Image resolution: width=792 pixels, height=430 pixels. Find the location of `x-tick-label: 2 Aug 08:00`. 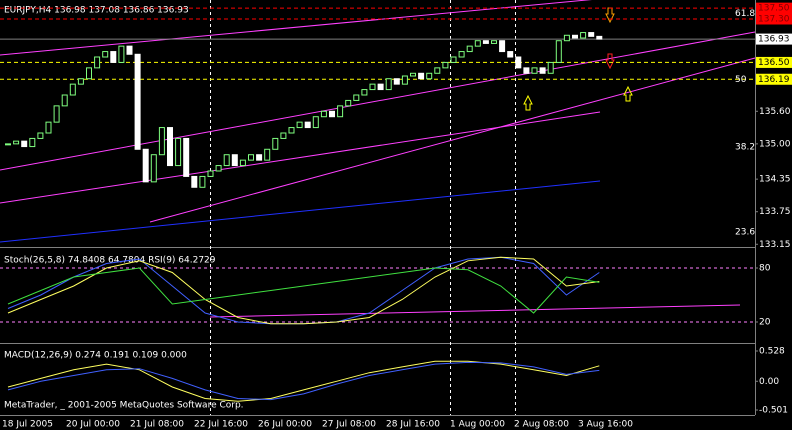

x-tick-label: 2 Aug 08:00 is located at coordinates (541, 425).